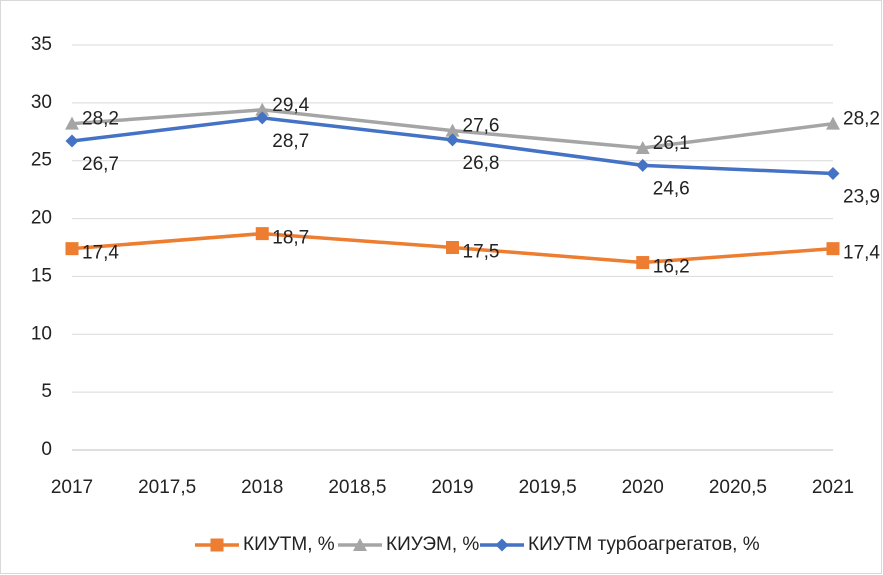  Describe the element at coordinates (41, 275) in the screenshot. I see `y-tick-label: 15` at that location.